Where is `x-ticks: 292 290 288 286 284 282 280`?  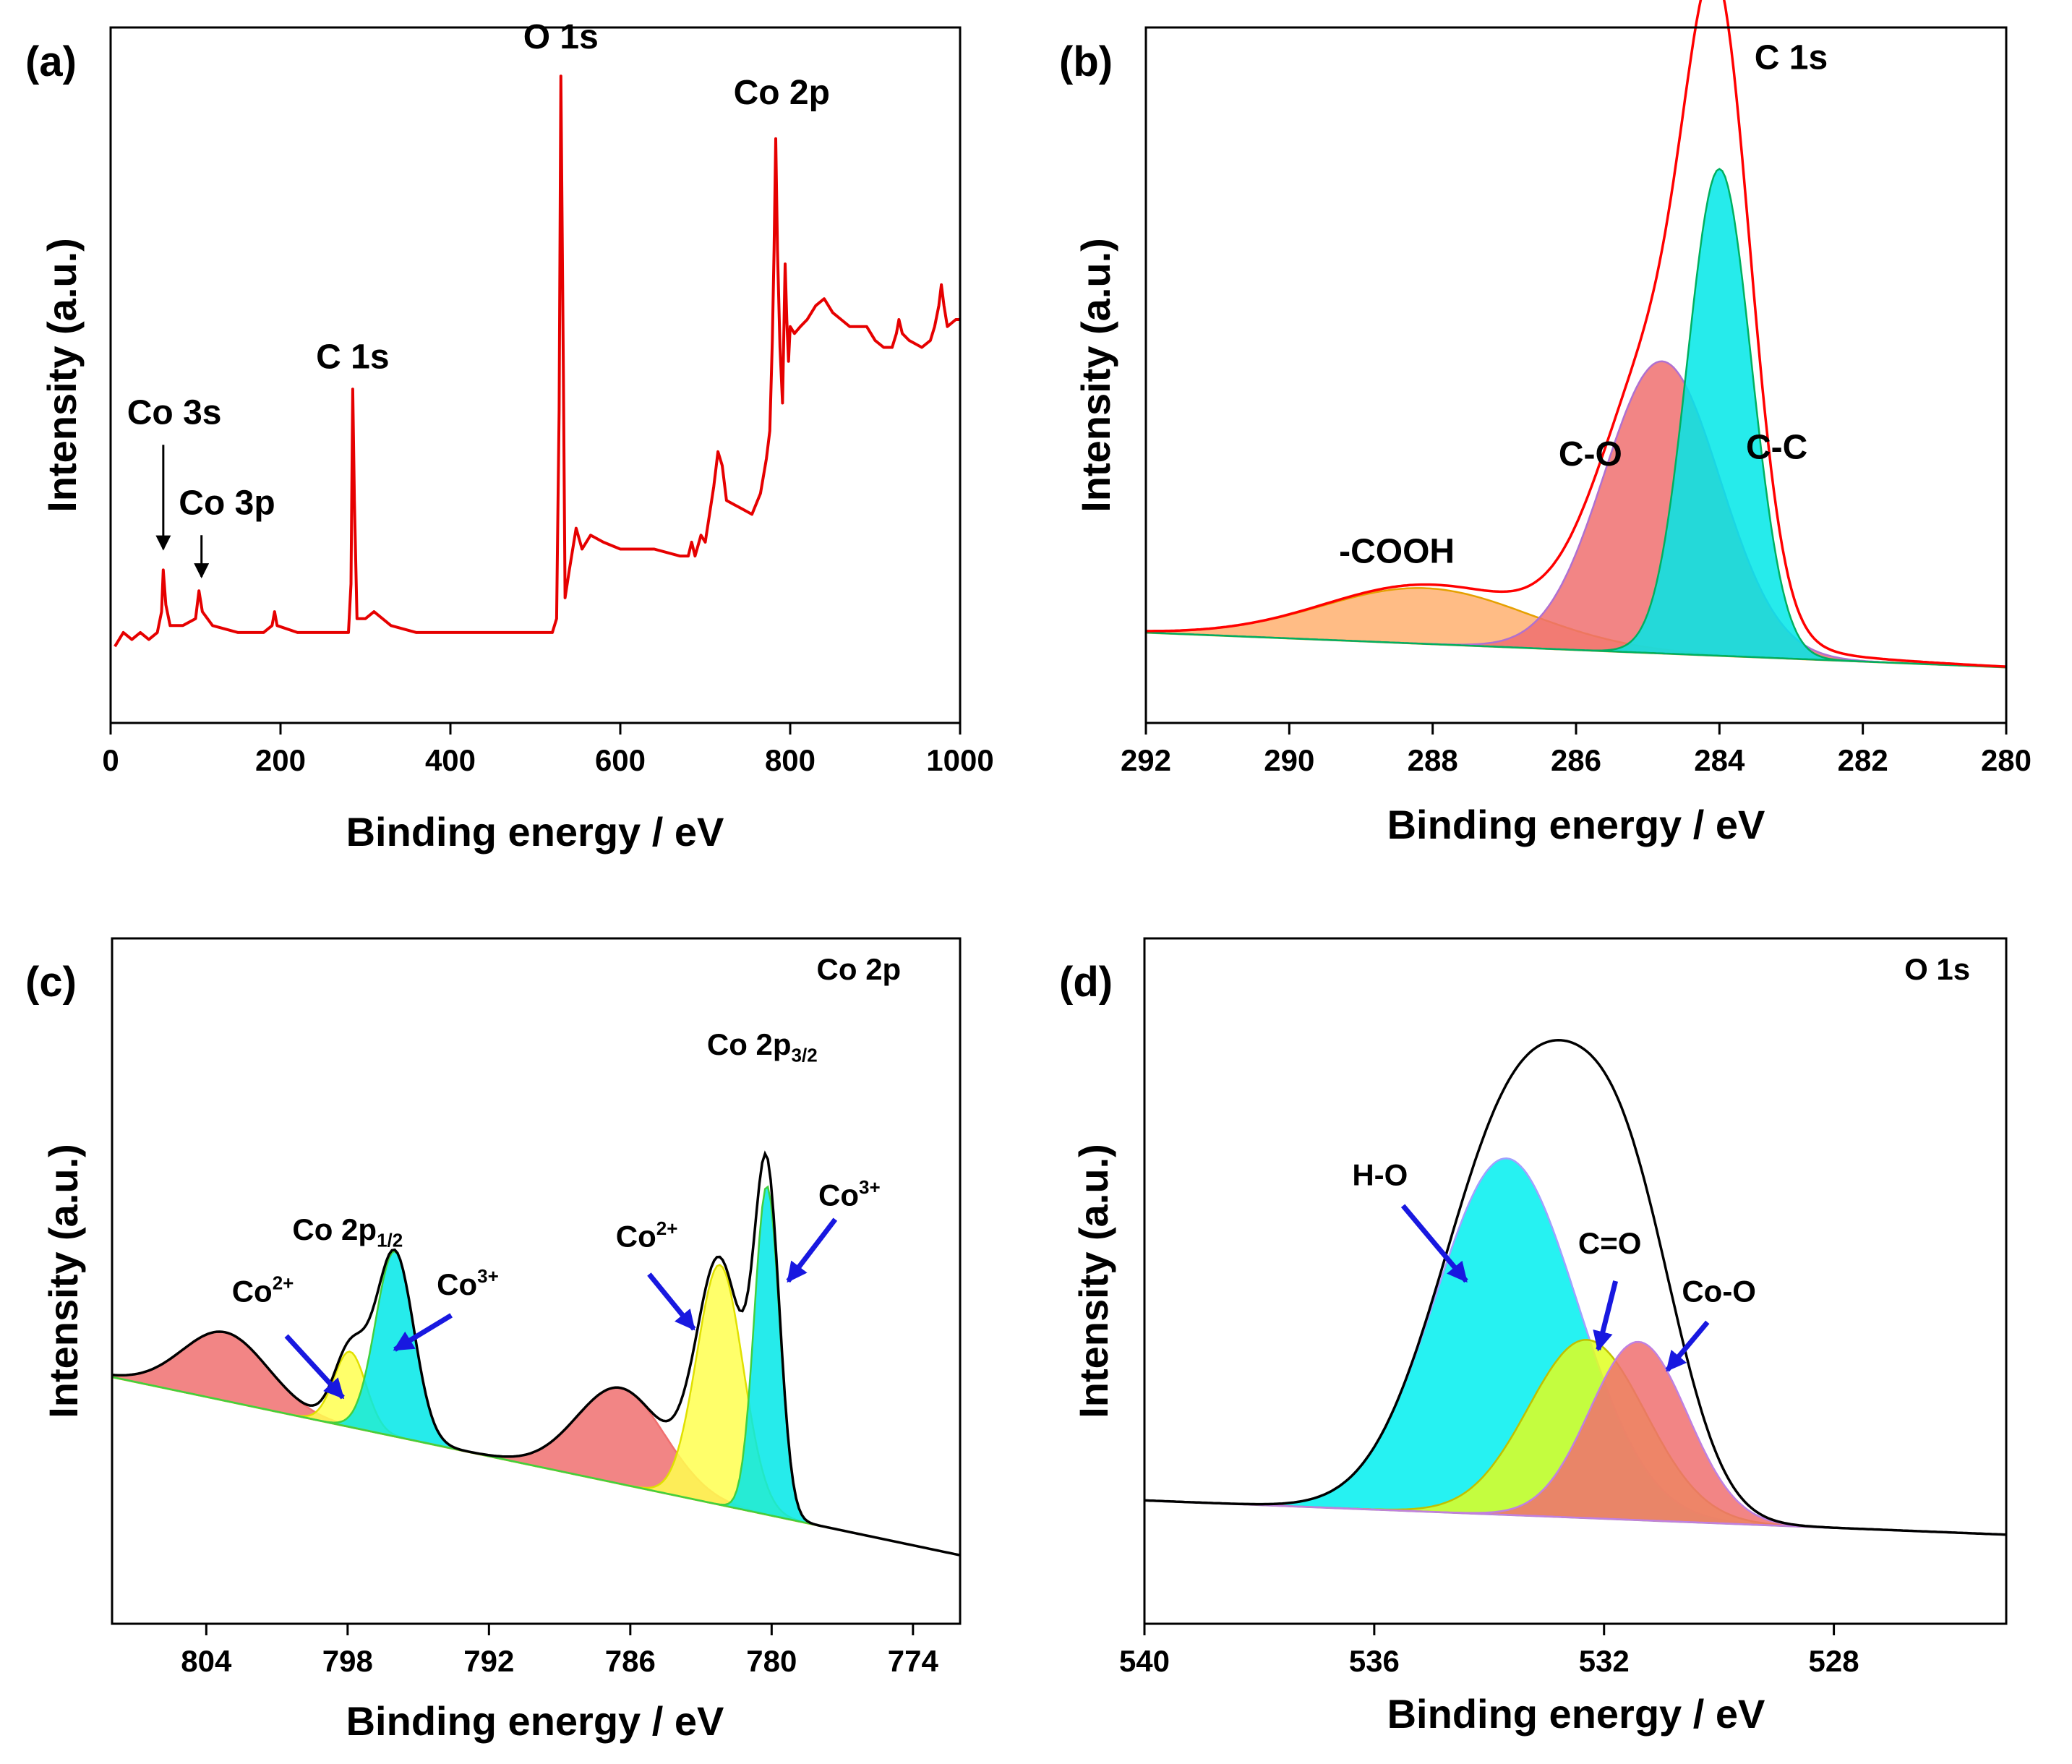 x-ticks: 292 290 288 286 284 282 280 is located at coordinates (1577, 750).